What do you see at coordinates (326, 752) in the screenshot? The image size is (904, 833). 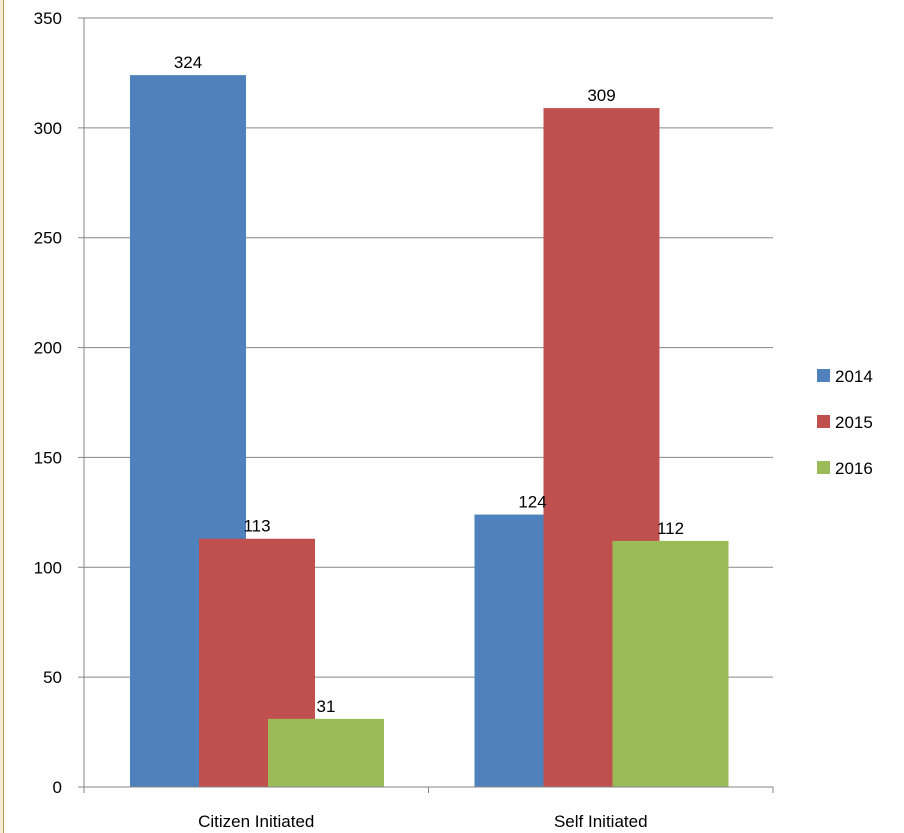 I see `bar-2016-citizen-initiated` at bounding box center [326, 752].